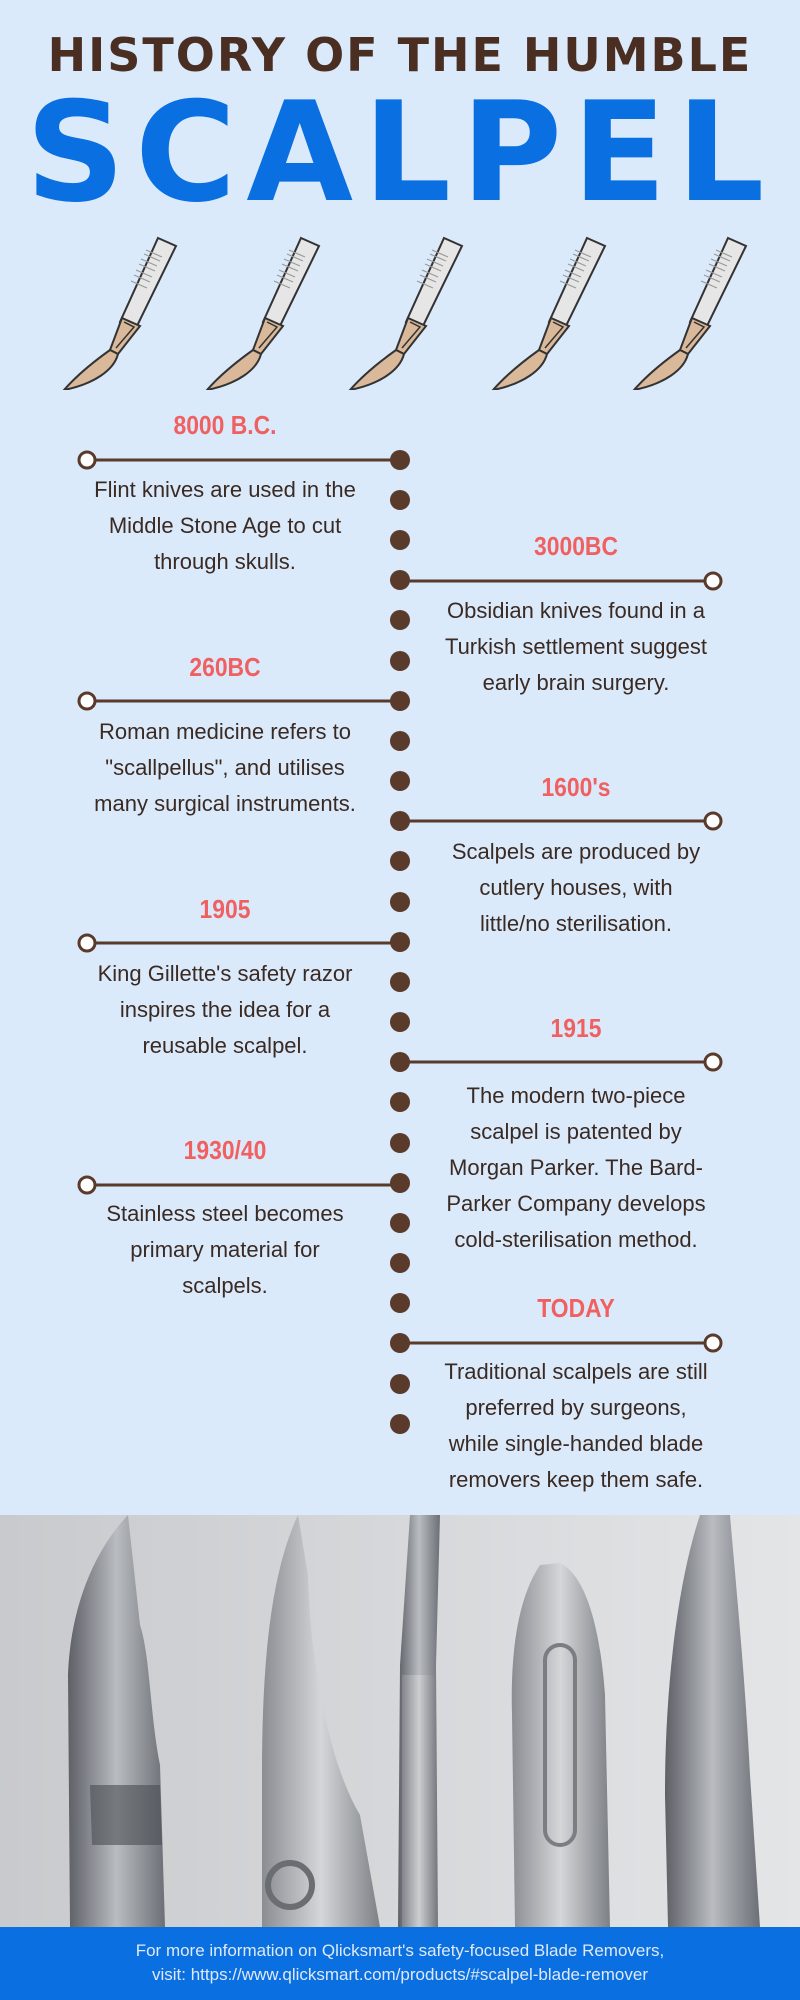  I want to click on timeline-date: 1600's, so click(576, 787).